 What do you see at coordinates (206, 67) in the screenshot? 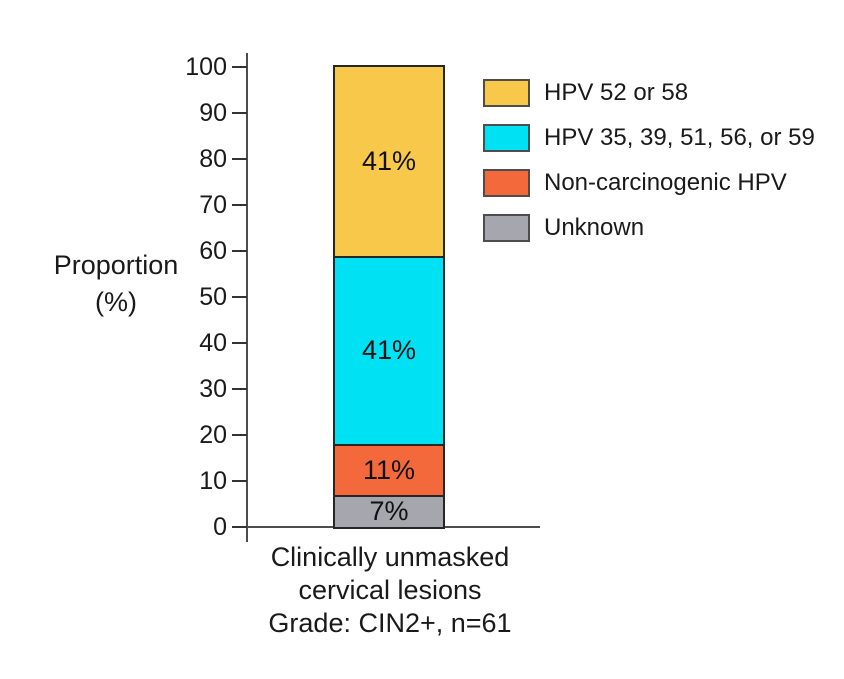
I see `y-tick-label-100: 100` at bounding box center [206, 67].